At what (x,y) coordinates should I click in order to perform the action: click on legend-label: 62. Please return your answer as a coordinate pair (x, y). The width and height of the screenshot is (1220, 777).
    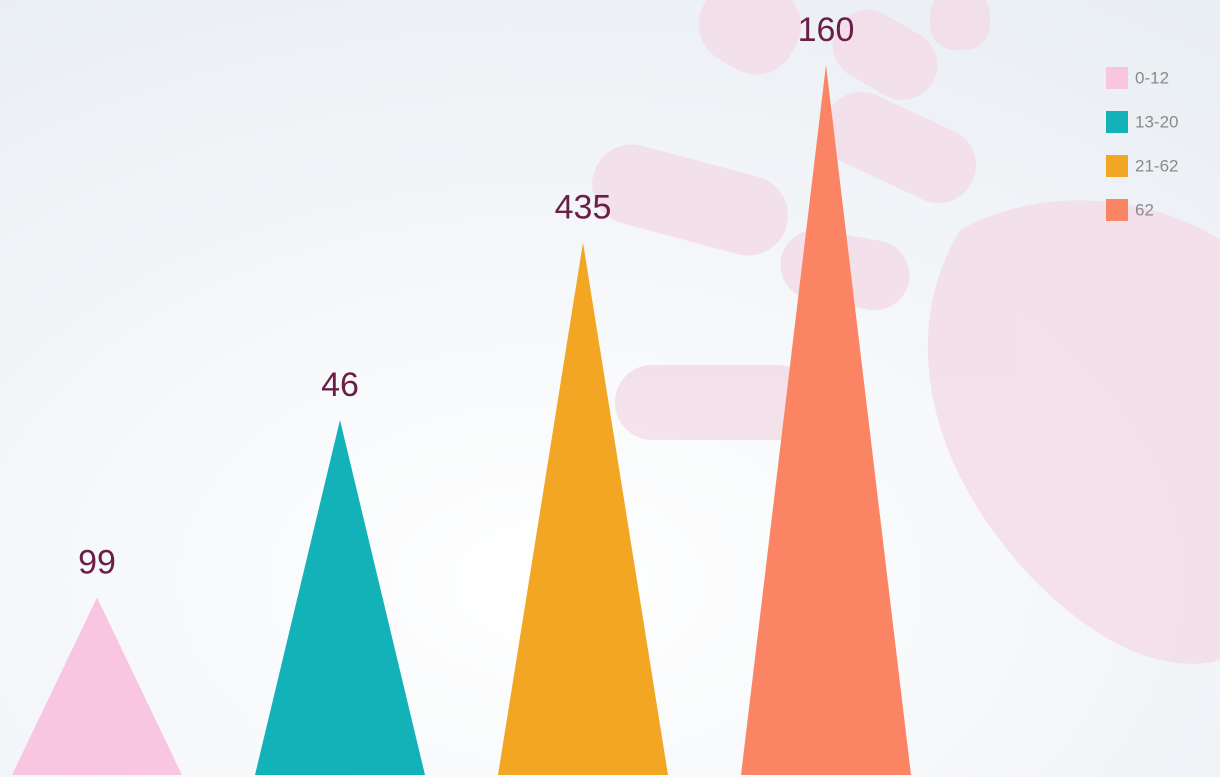
    Looking at the image, I should click on (1144, 209).